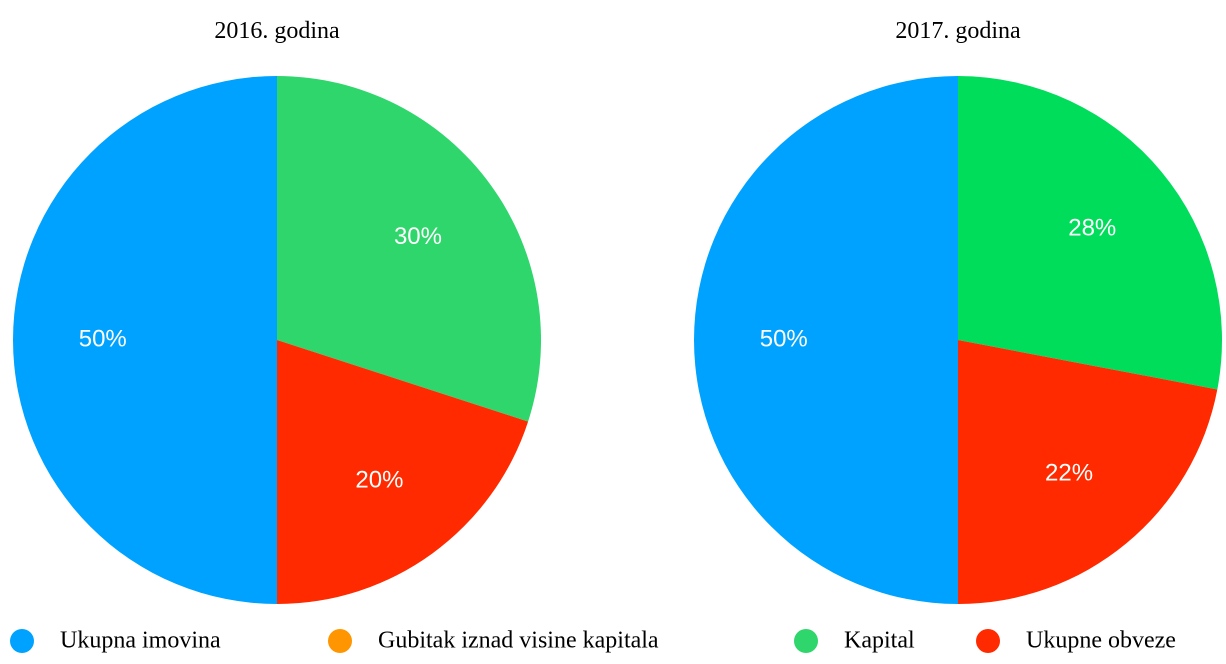 The image size is (1226, 664). I want to click on legend-label: Ukupne obveze, so click(1101, 641).